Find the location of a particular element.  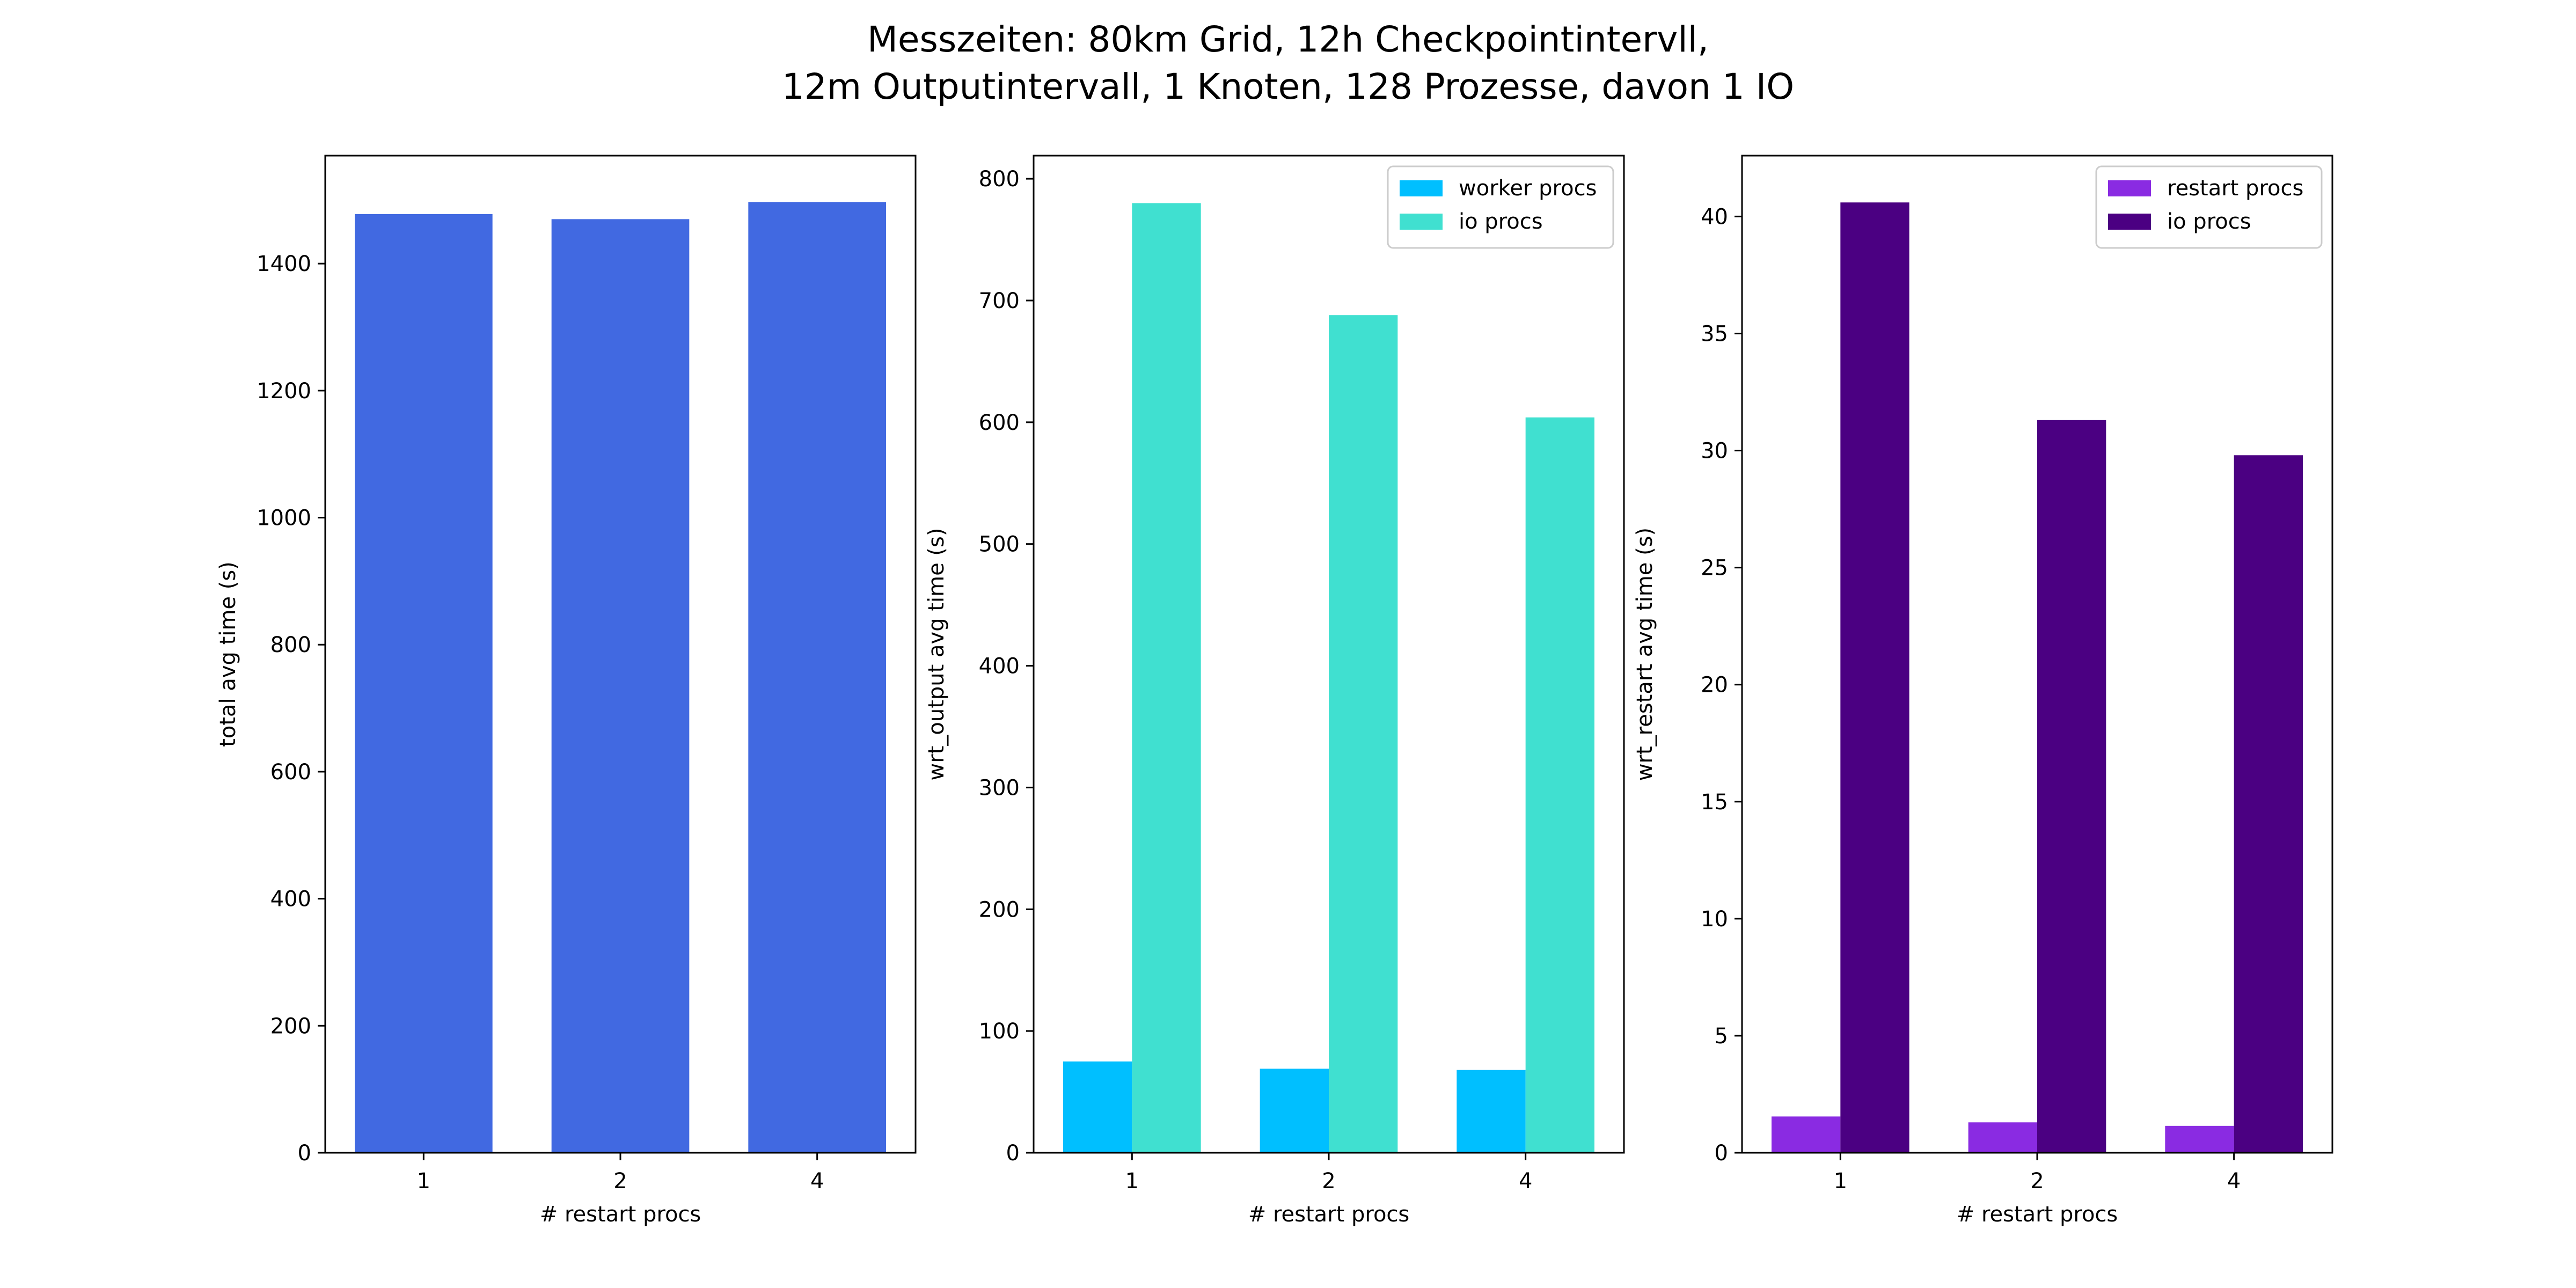

legend: worker procs io procs is located at coordinates (1500, 207).